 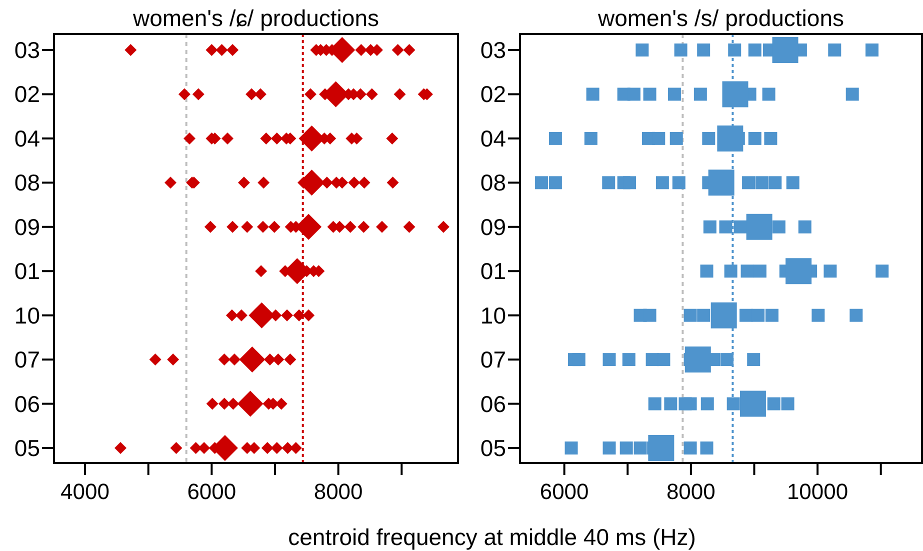 I want to click on chart-title: women's /s/ productions, so click(x=720, y=18).